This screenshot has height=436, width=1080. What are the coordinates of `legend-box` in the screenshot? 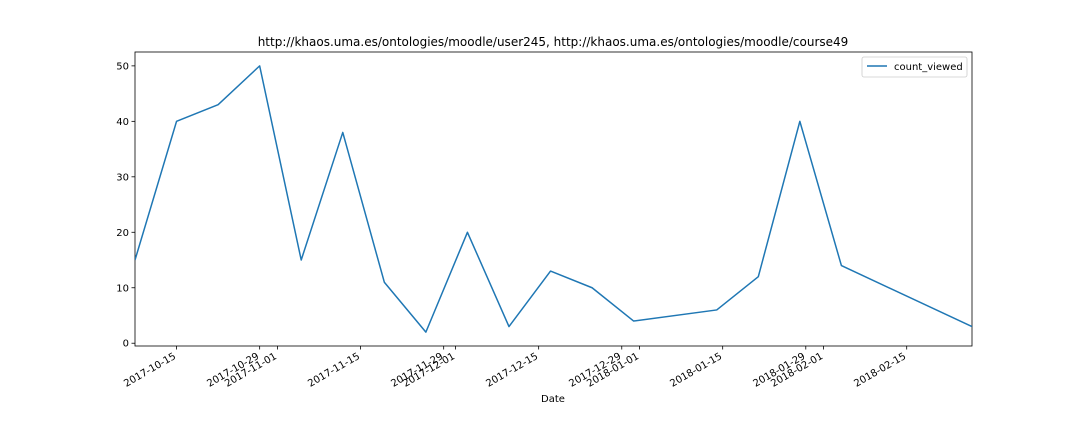 It's located at (914, 67).